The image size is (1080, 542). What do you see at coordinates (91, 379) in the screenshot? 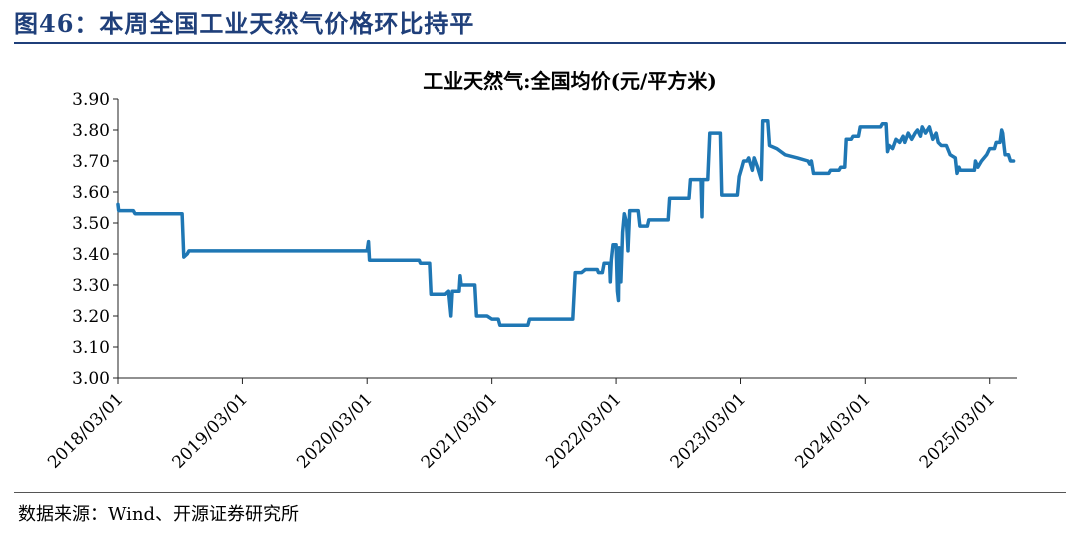
I see `y-tick-label: 3.00` at bounding box center [91, 379].